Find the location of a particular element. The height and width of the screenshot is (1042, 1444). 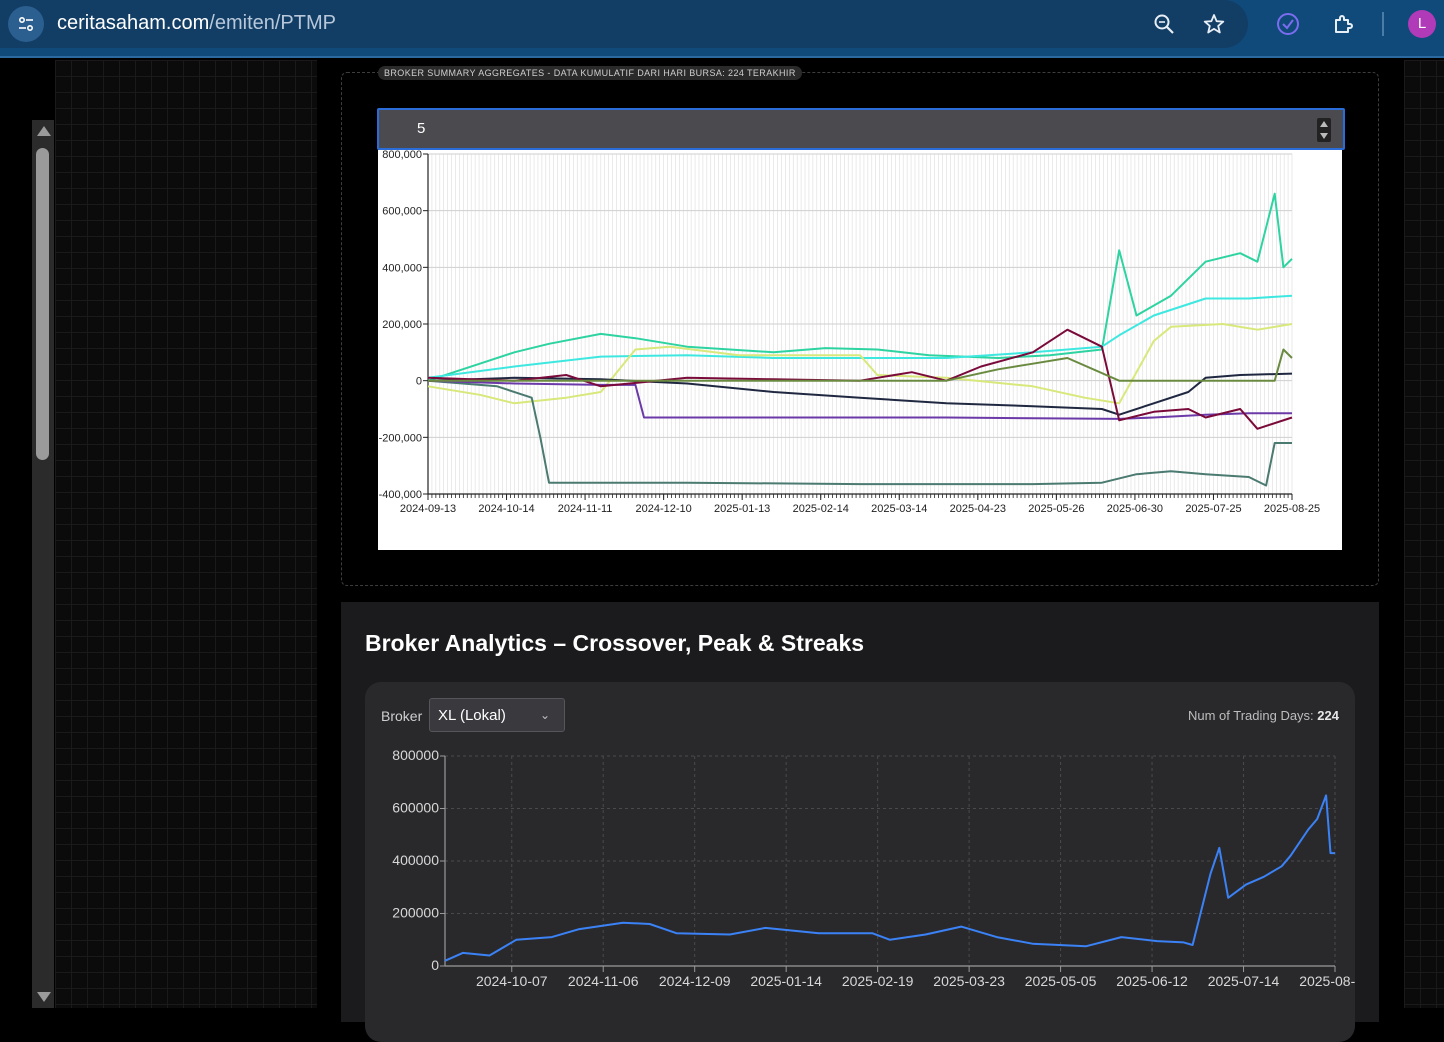

x-tick-label: 2024-09-13 is located at coordinates (428, 509).